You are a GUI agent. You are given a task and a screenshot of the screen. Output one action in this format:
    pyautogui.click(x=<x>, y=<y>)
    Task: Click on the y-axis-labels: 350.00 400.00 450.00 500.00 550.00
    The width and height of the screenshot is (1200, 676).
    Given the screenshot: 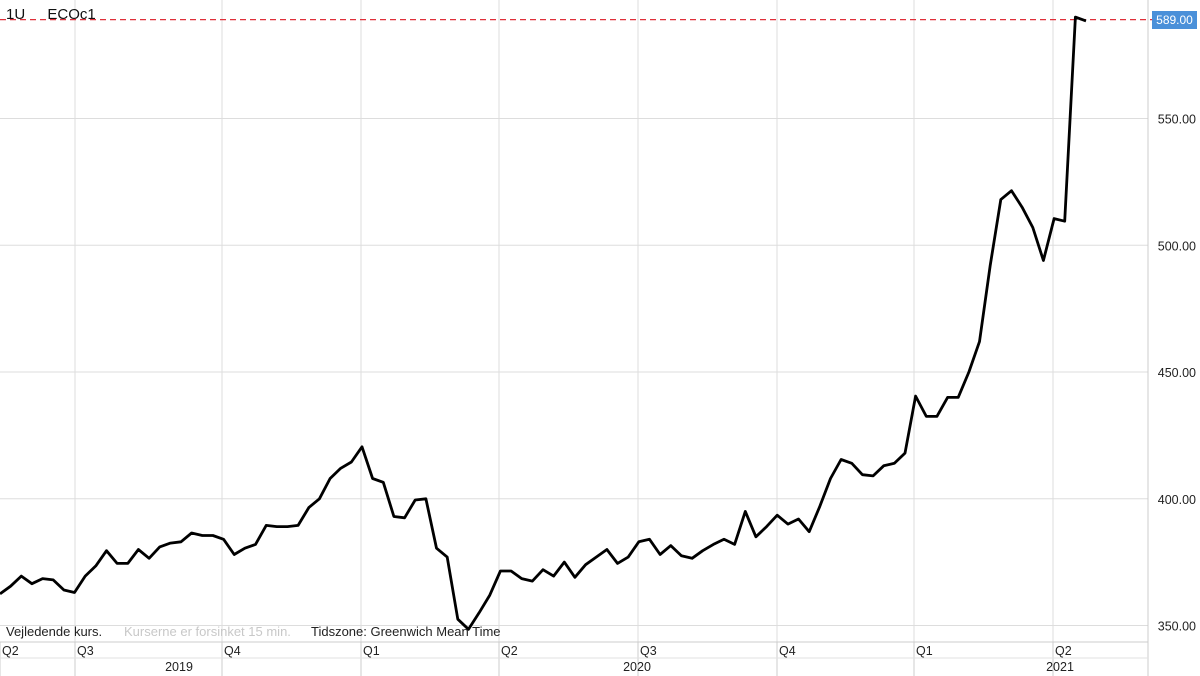 What is the action you would take?
    pyautogui.click(x=1177, y=373)
    